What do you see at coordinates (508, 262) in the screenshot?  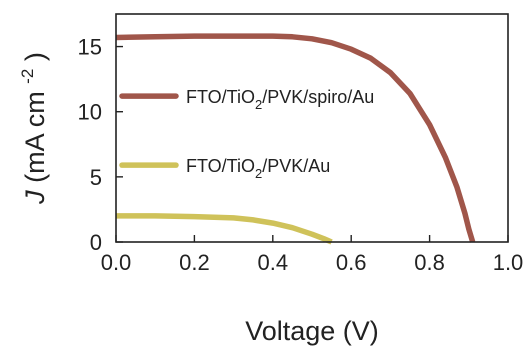 I see `x-tick-label: 1.0` at bounding box center [508, 262].